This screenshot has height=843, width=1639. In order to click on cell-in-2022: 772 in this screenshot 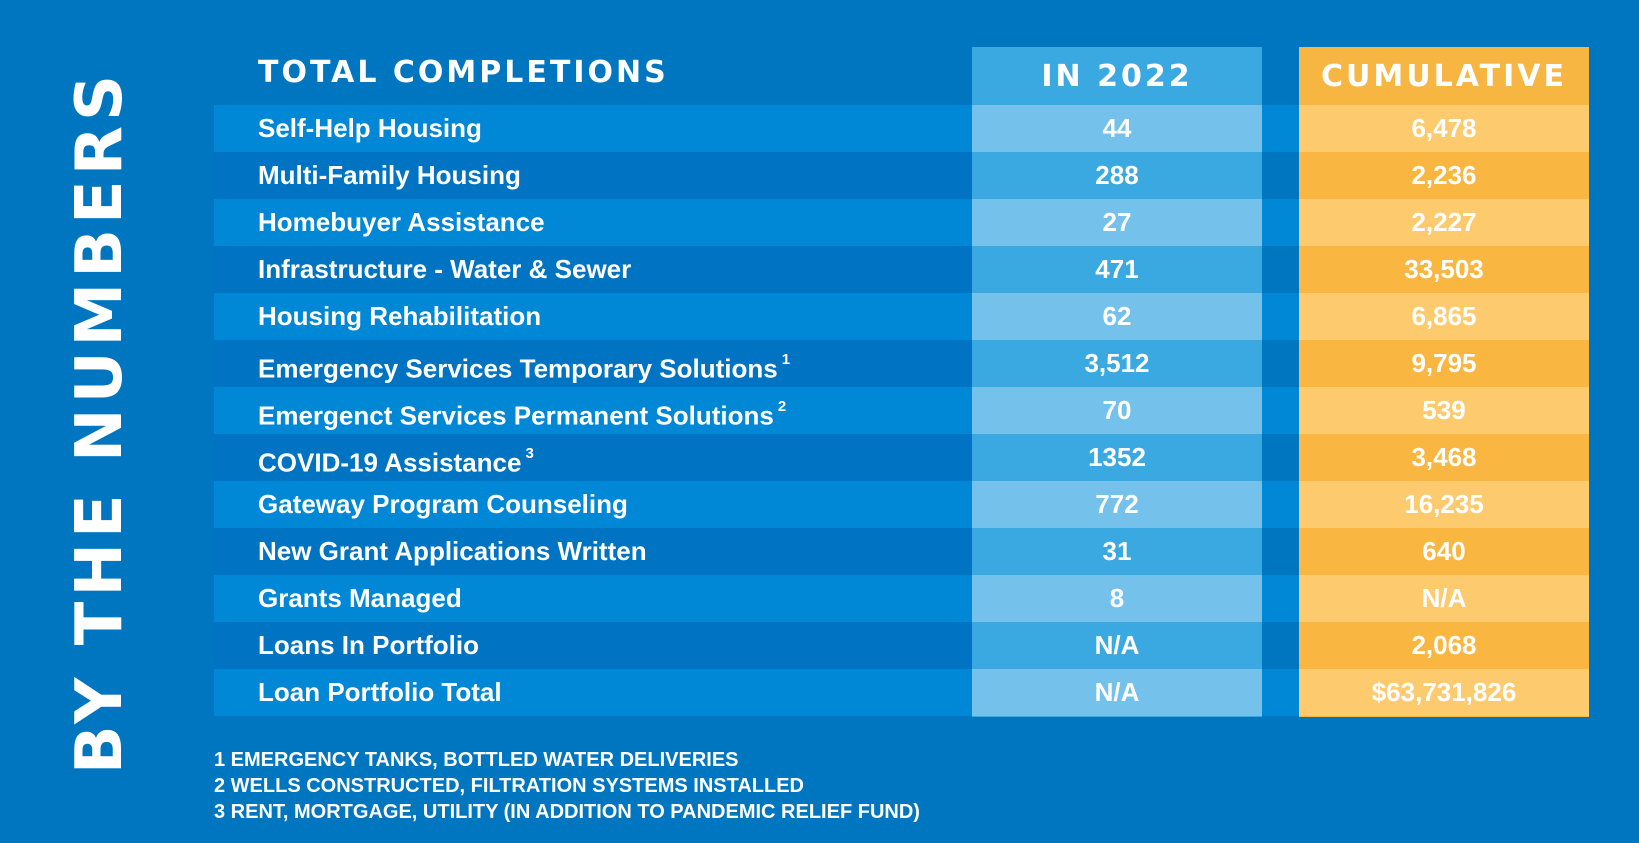, I will do `click(1117, 504)`.